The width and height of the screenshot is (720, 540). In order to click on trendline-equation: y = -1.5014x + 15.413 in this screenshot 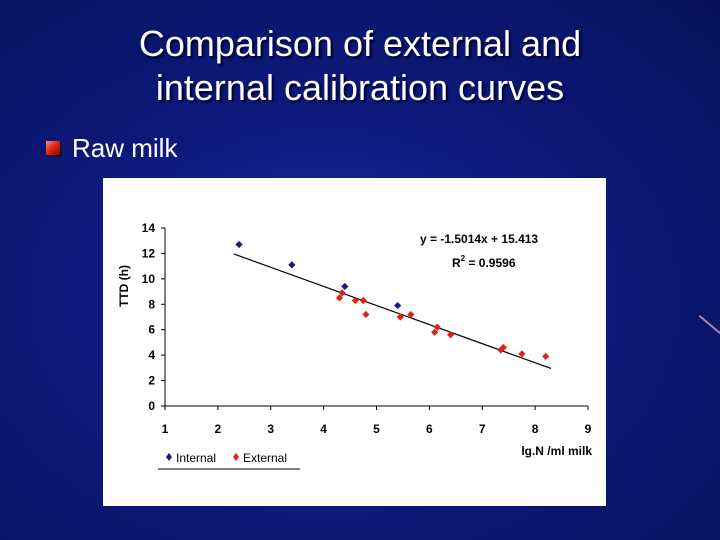, I will do `click(479, 239)`.